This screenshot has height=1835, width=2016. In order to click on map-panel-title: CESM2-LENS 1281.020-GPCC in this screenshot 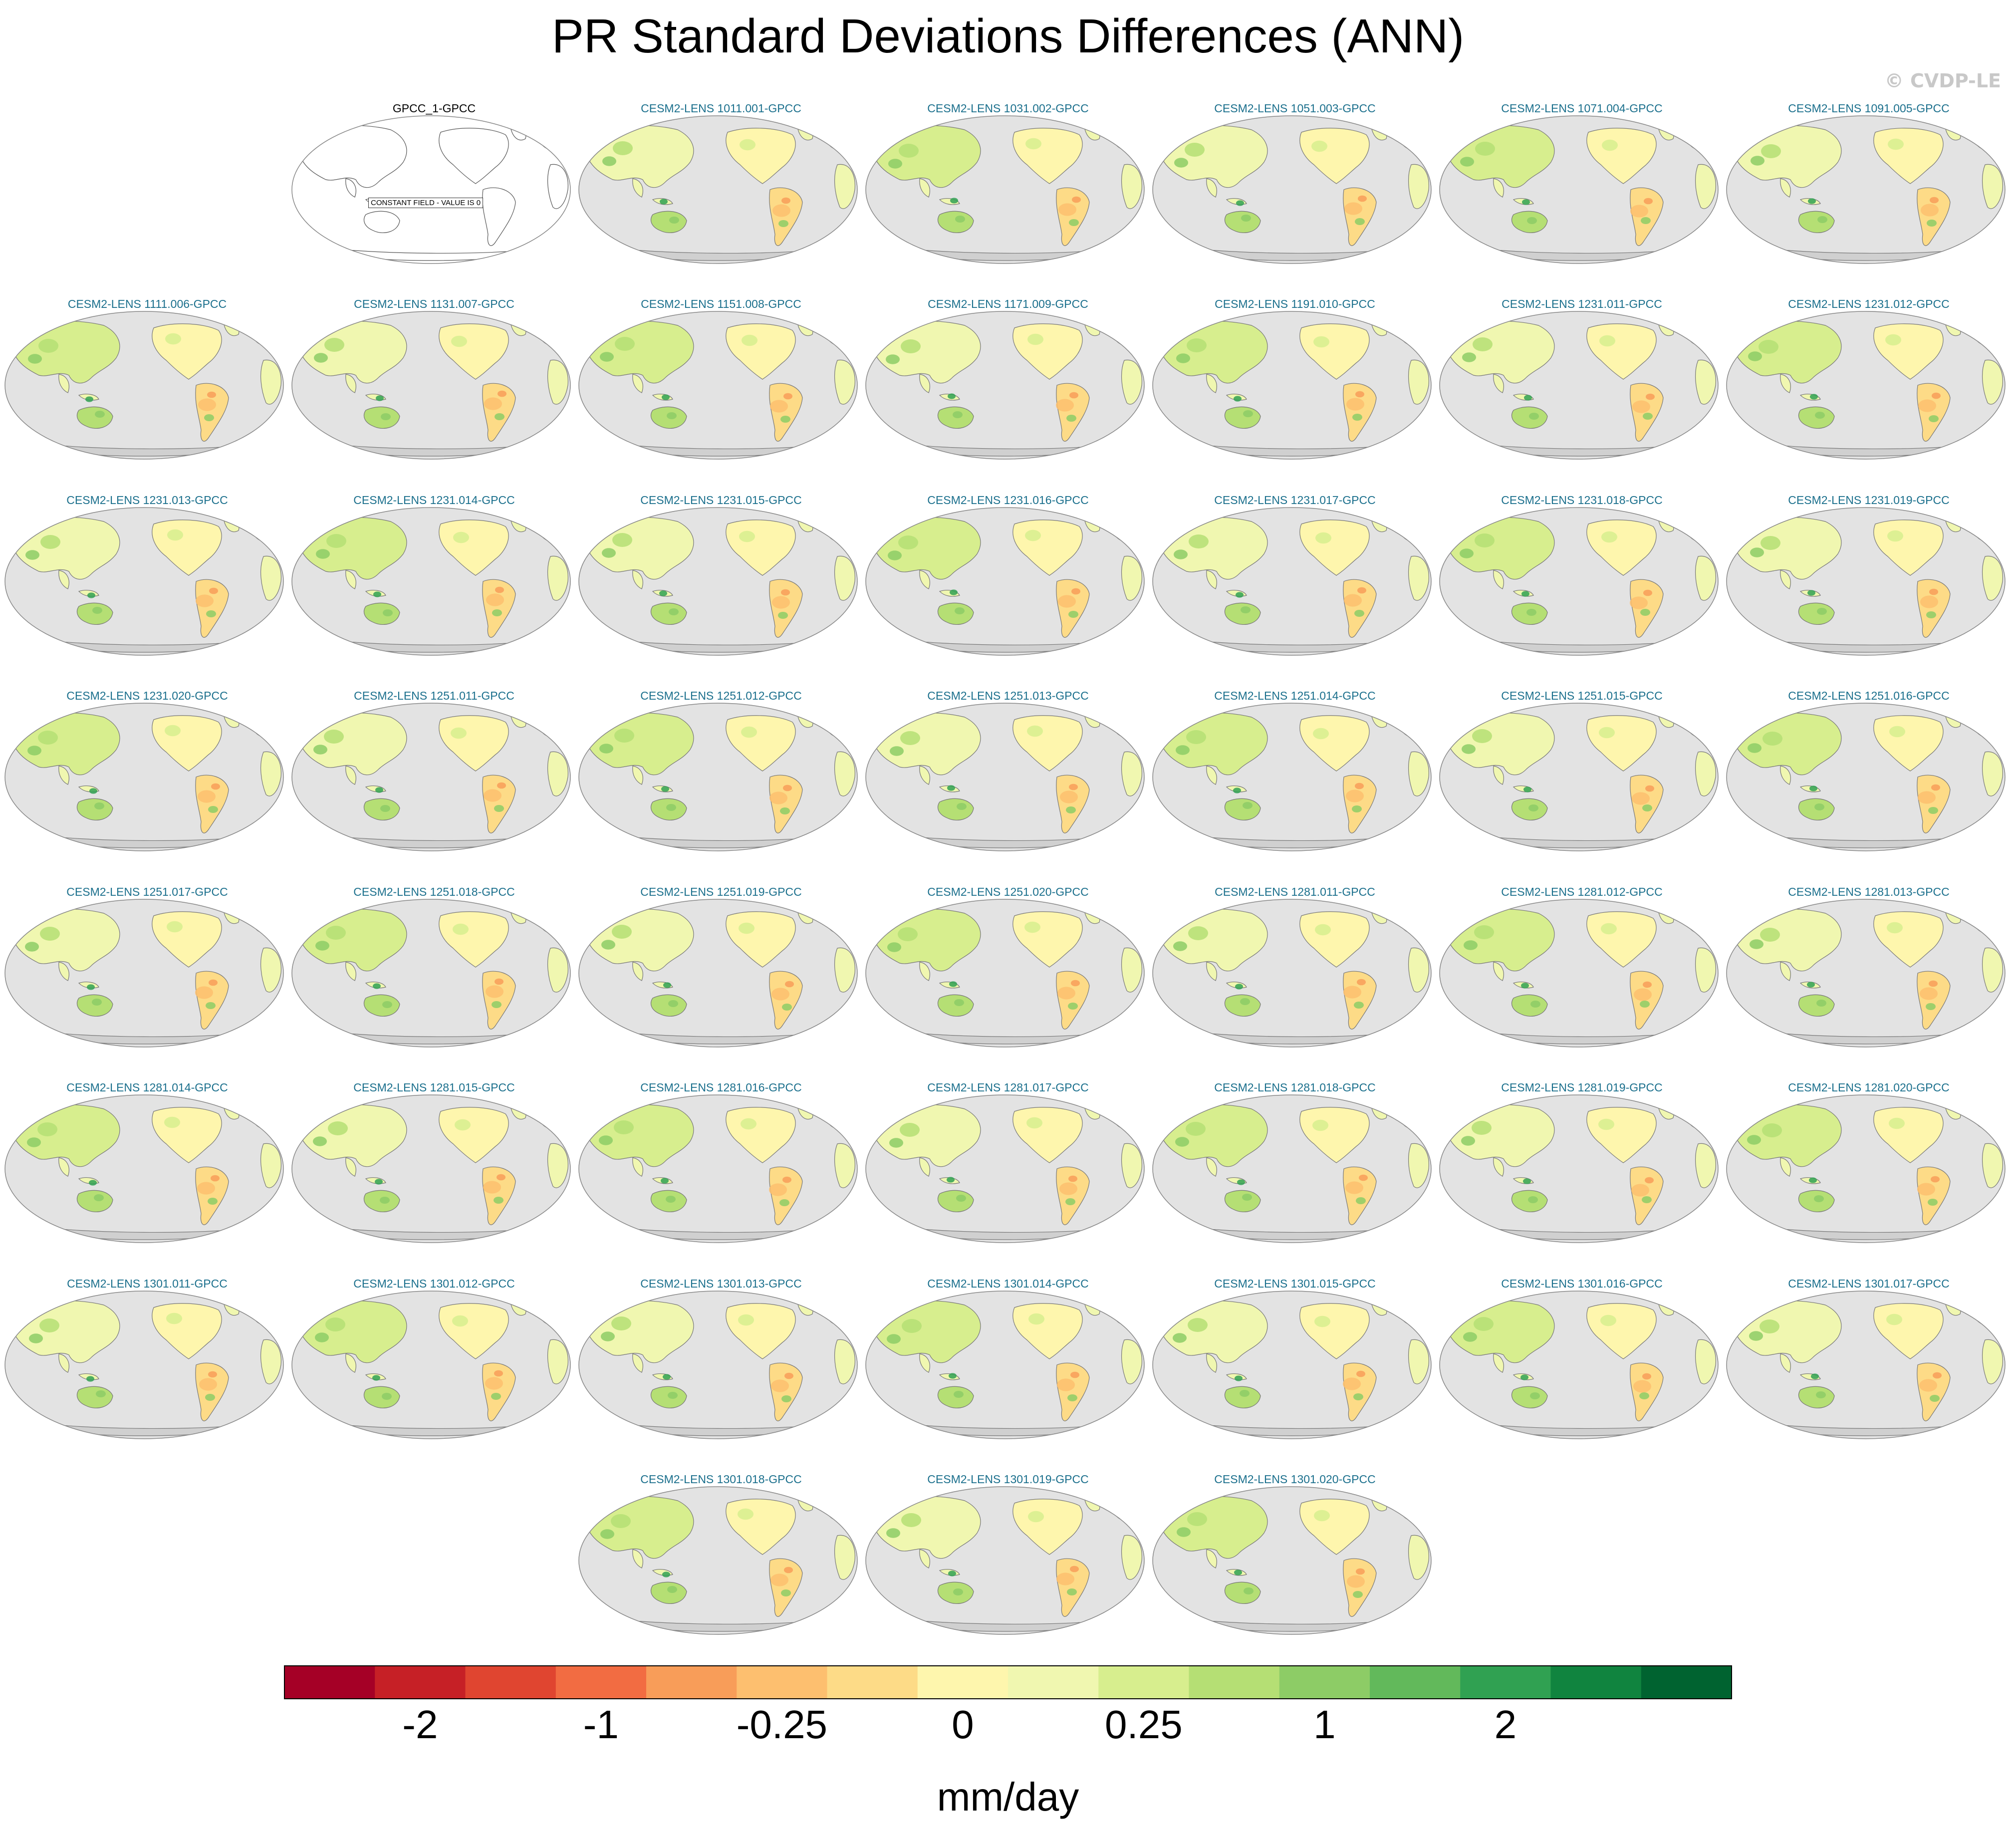, I will do `click(1869, 1087)`.